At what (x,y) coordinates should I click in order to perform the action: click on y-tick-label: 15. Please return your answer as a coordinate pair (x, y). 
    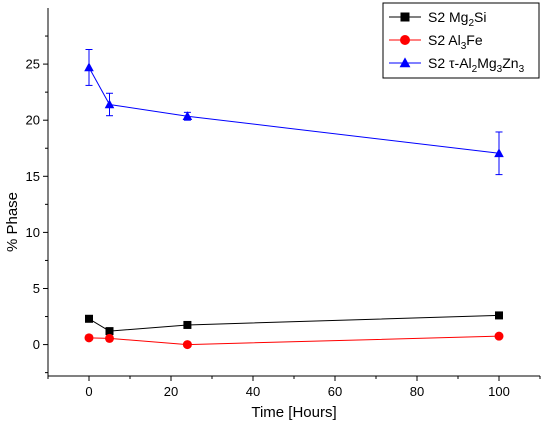
    Looking at the image, I should click on (33, 176).